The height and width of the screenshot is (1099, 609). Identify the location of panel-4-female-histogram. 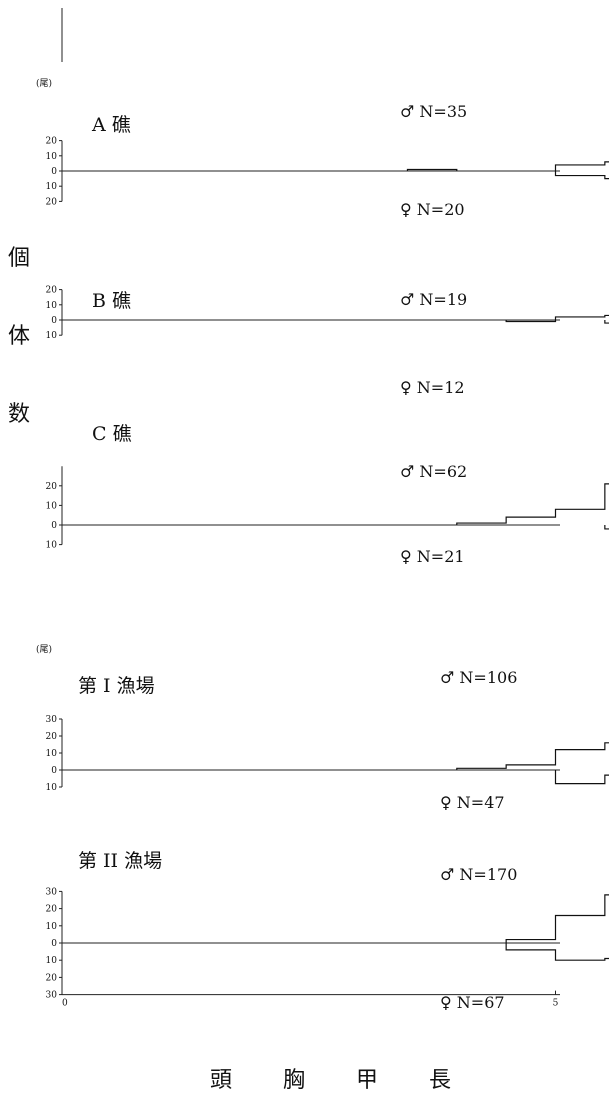
(582, 778).